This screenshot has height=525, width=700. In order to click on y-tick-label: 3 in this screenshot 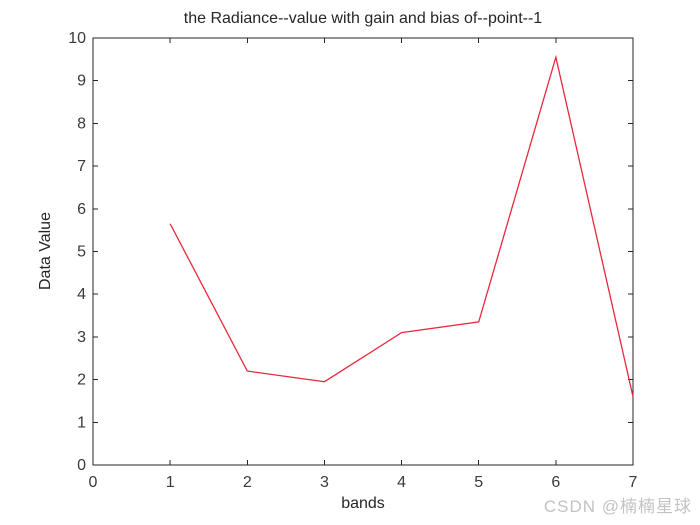, I will do `click(81, 337)`.